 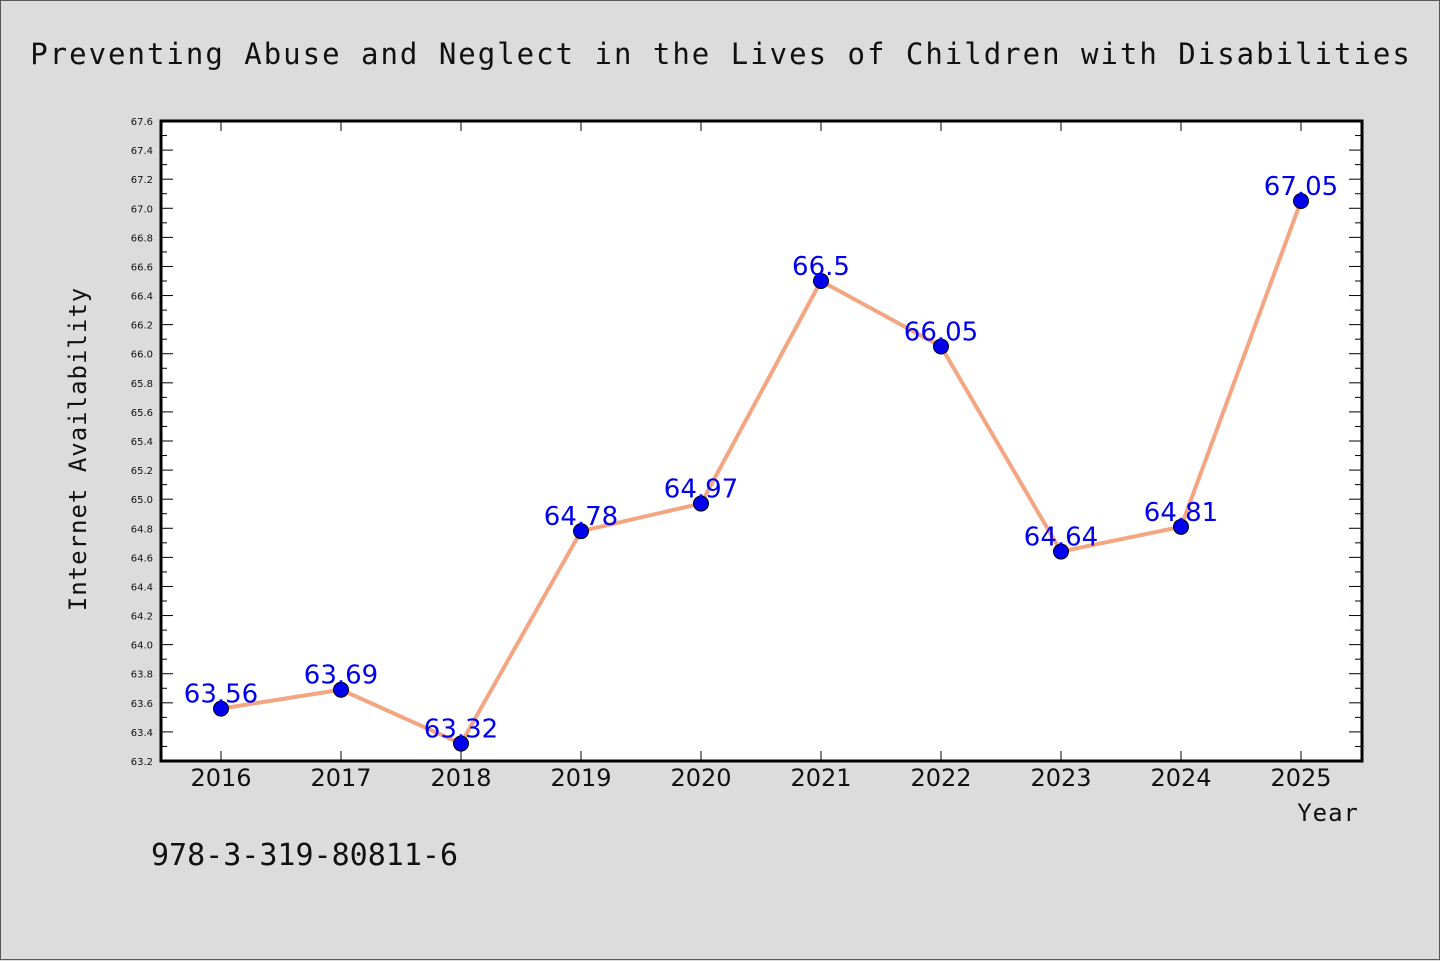 What do you see at coordinates (142, 617) in the screenshot?
I see `y-tick-label: 64.2` at bounding box center [142, 617].